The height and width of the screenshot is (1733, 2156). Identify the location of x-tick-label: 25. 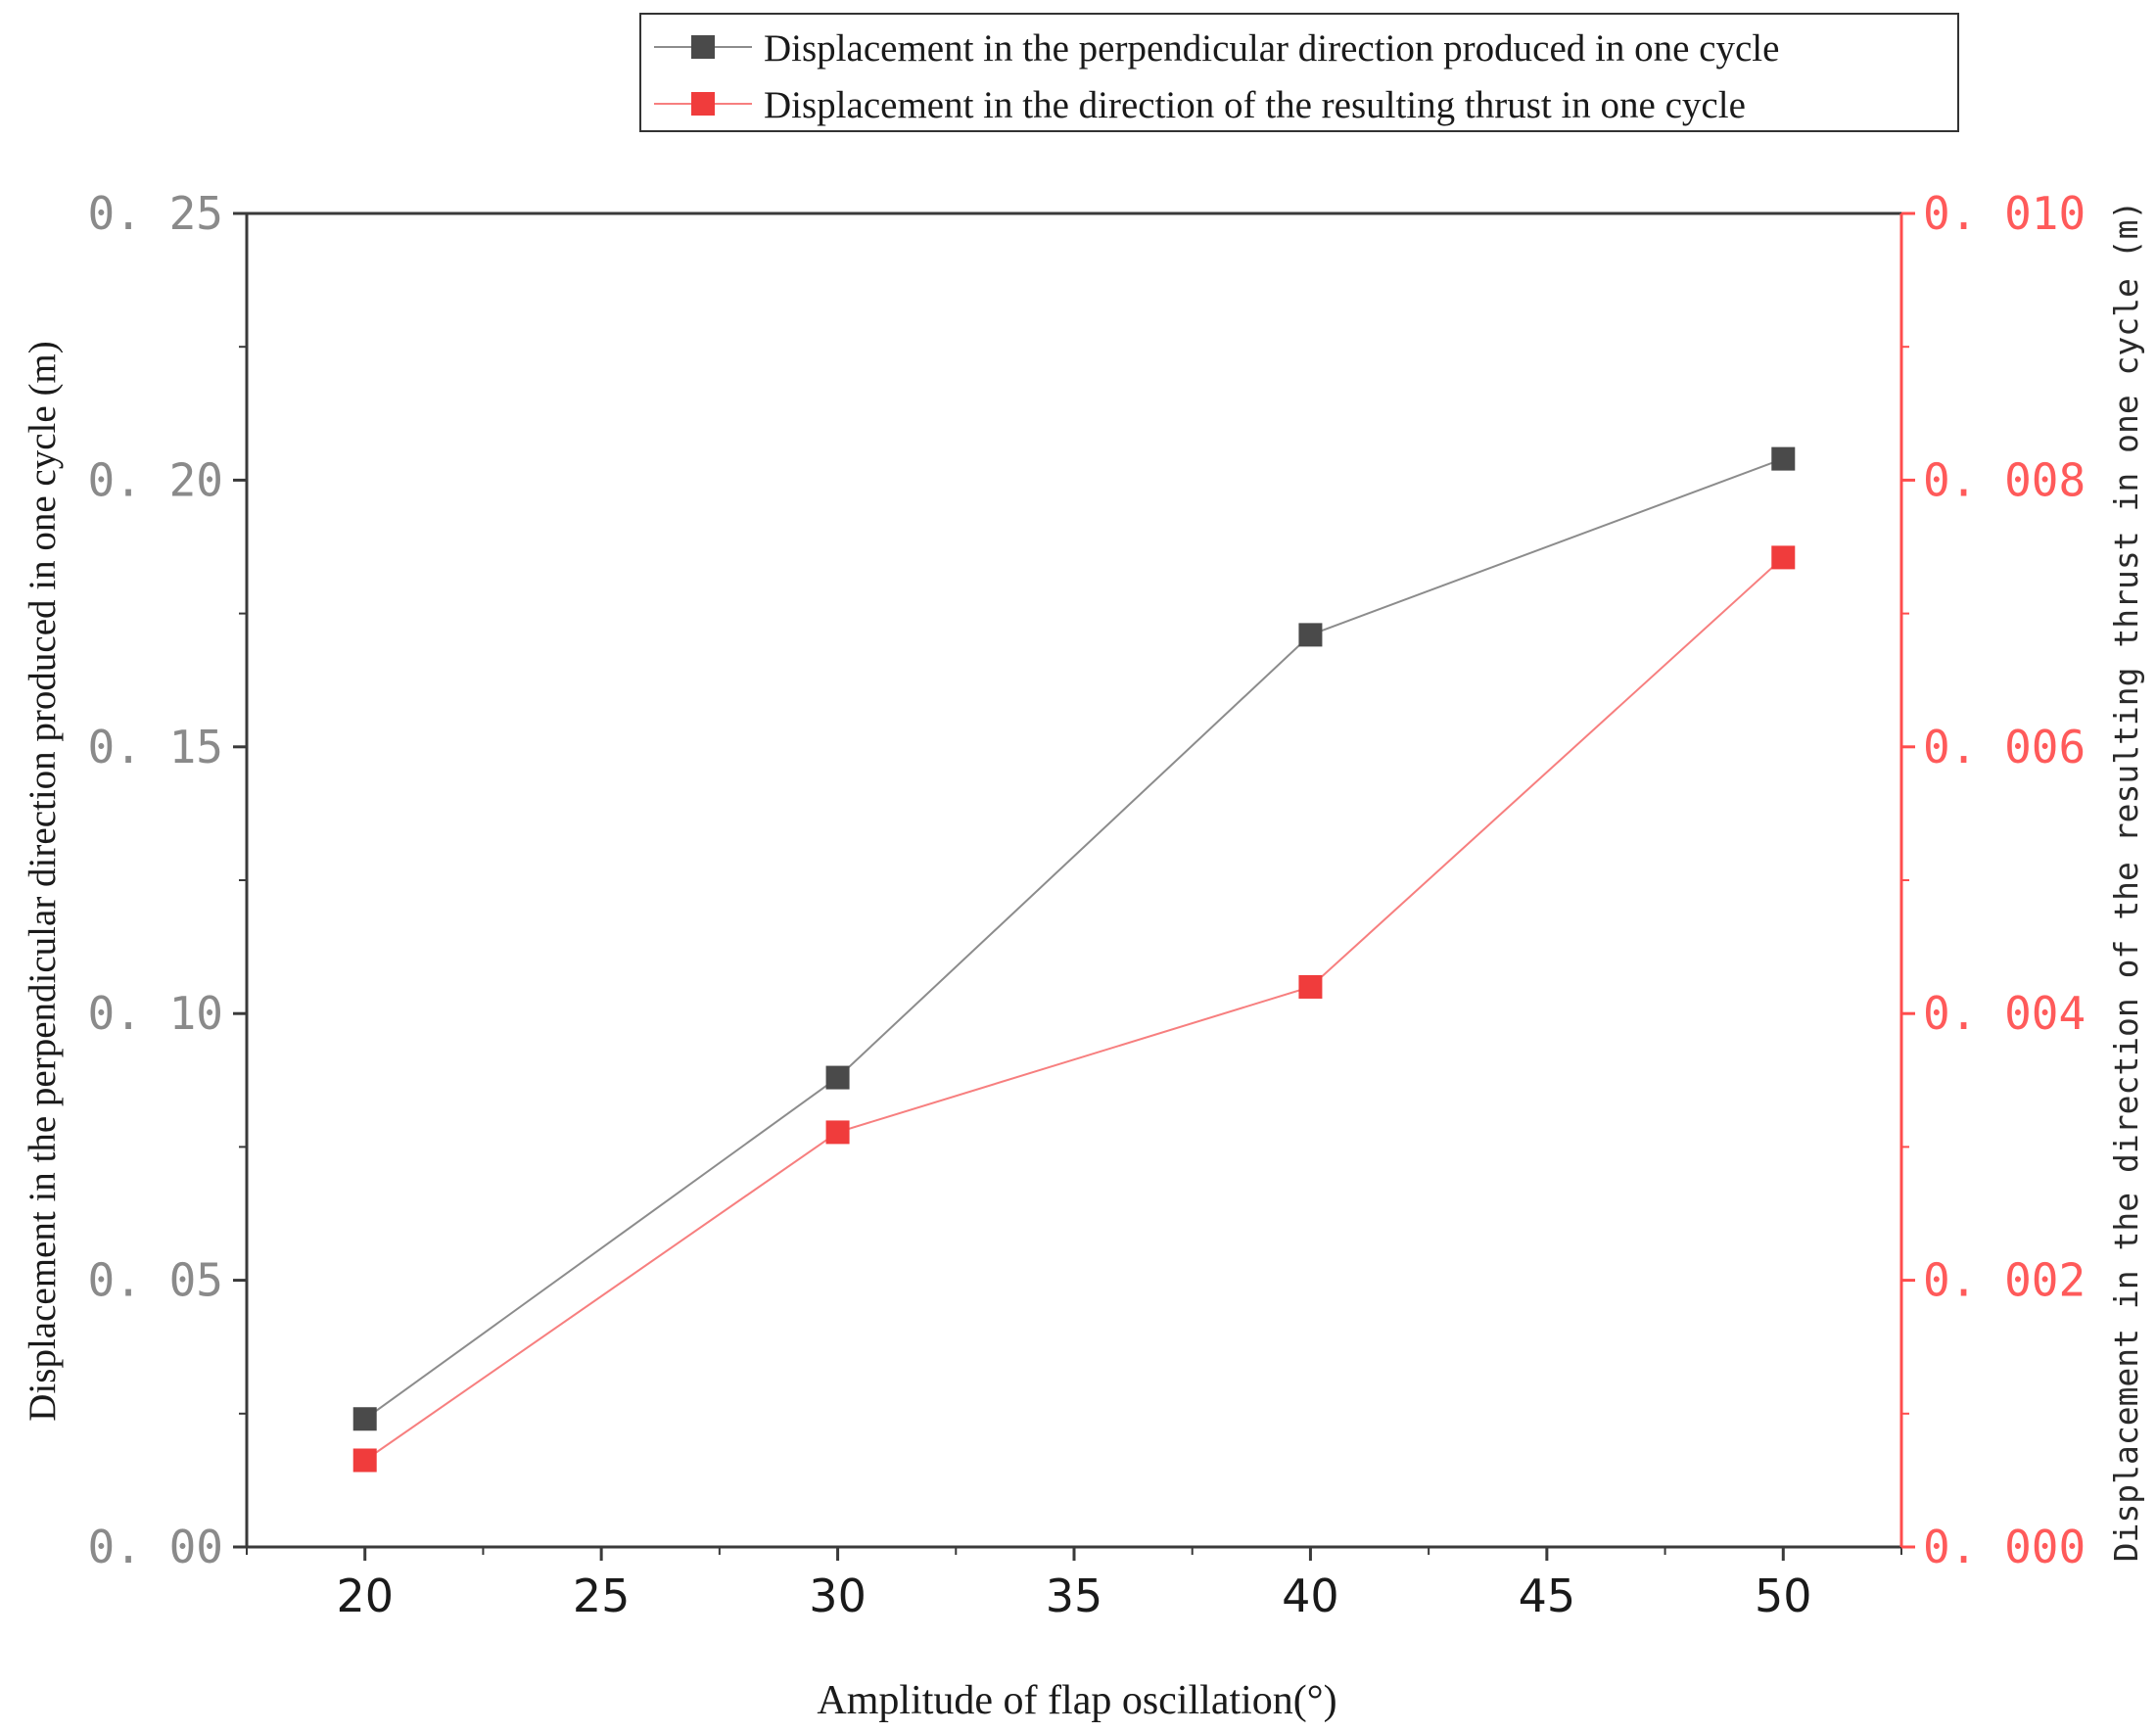
(602, 1595).